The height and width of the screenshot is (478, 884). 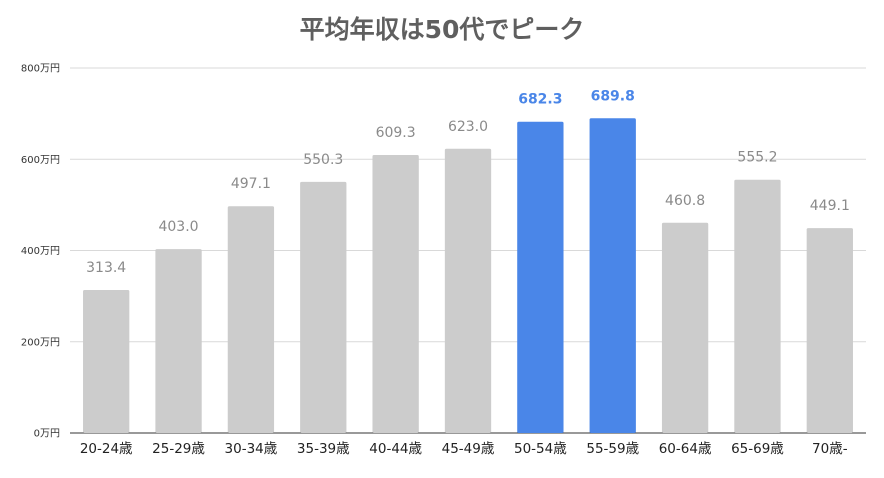 I want to click on data-label: 460.8, so click(x=685, y=201).